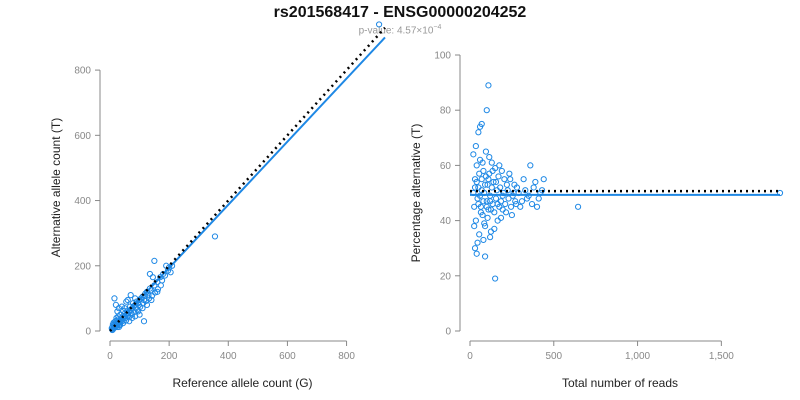  What do you see at coordinates (82, 136) in the screenshot?
I see `left-plot-y-tick-label: 600` at bounding box center [82, 136].